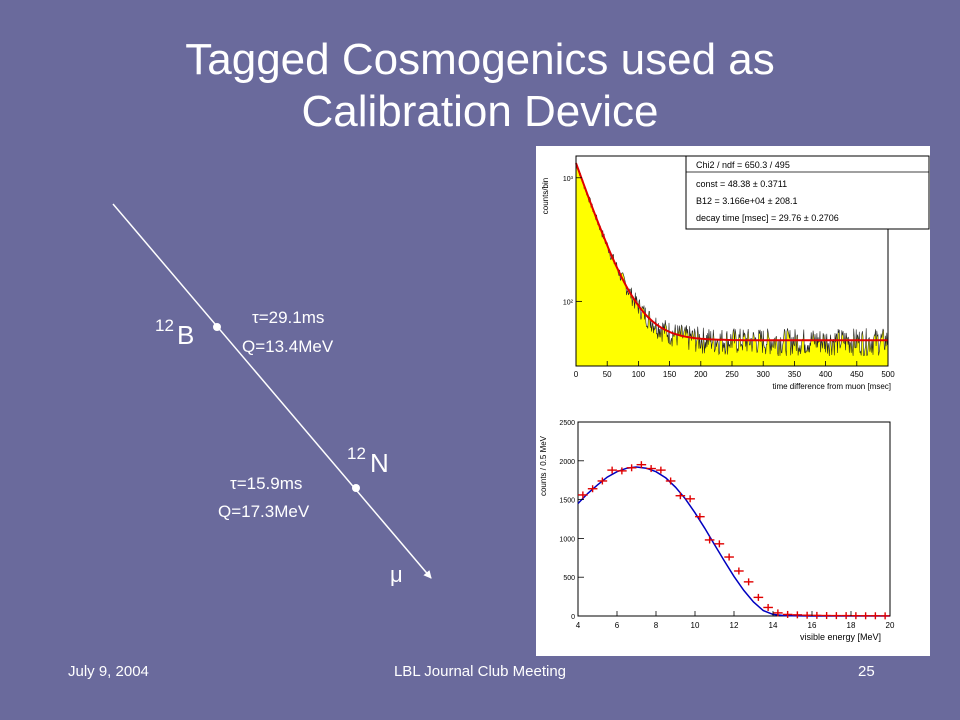  I want to click on fit-stats-box, so click(807, 192).